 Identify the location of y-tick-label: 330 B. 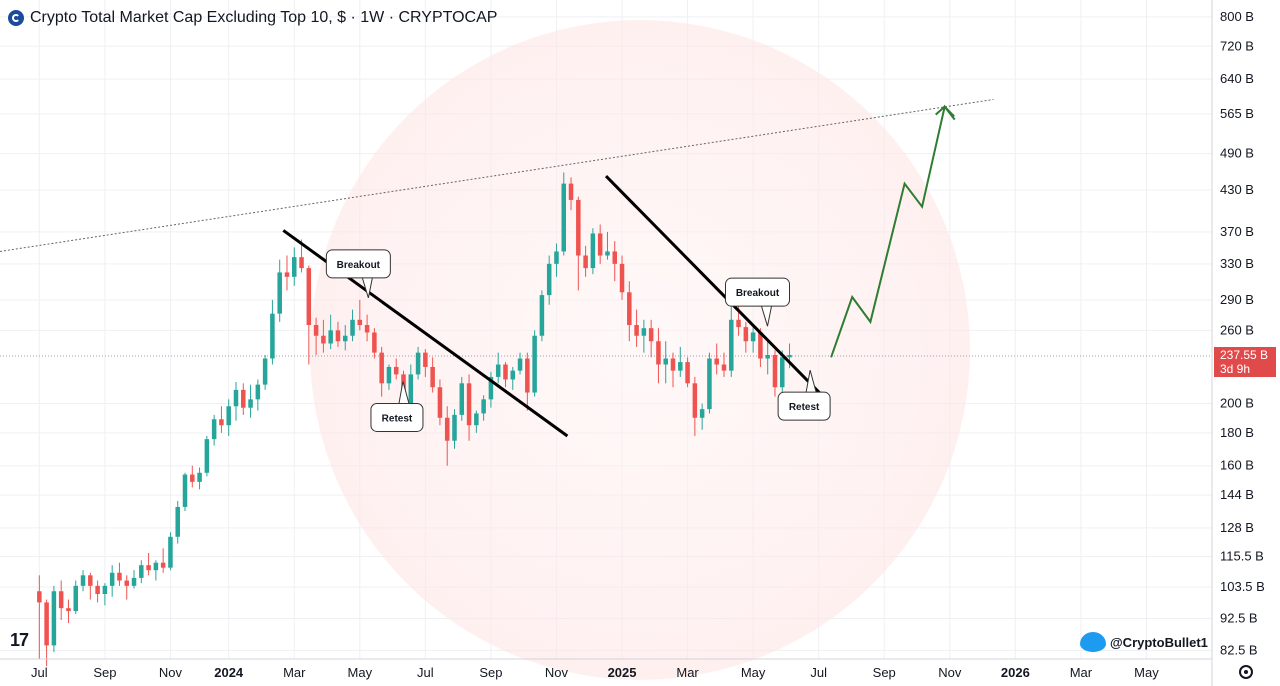
(1237, 263).